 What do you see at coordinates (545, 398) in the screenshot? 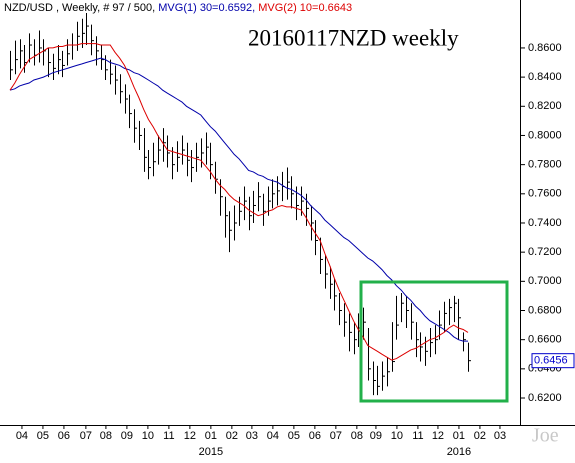
I see `y-tick-label: 0.6200` at bounding box center [545, 398].